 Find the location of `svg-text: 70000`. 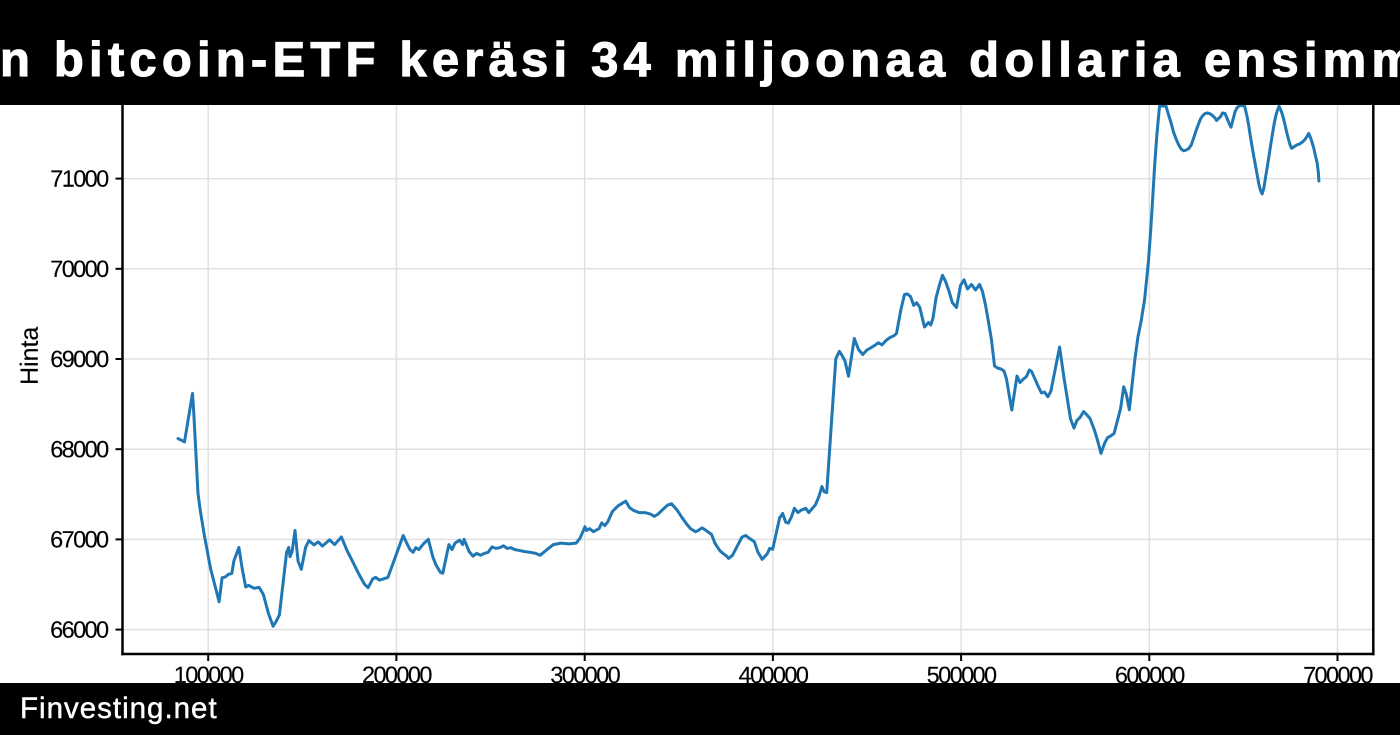

svg-text: 70000 is located at coordinates (79, 269).